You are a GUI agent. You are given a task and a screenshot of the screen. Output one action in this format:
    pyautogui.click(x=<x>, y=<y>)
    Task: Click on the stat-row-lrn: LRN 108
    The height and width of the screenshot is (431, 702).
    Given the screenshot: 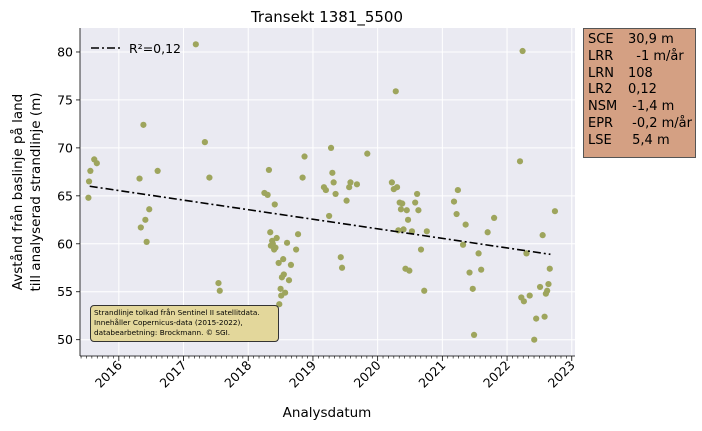 What is the action you would take?
    pyautogui.click(x=639, y=74)
    